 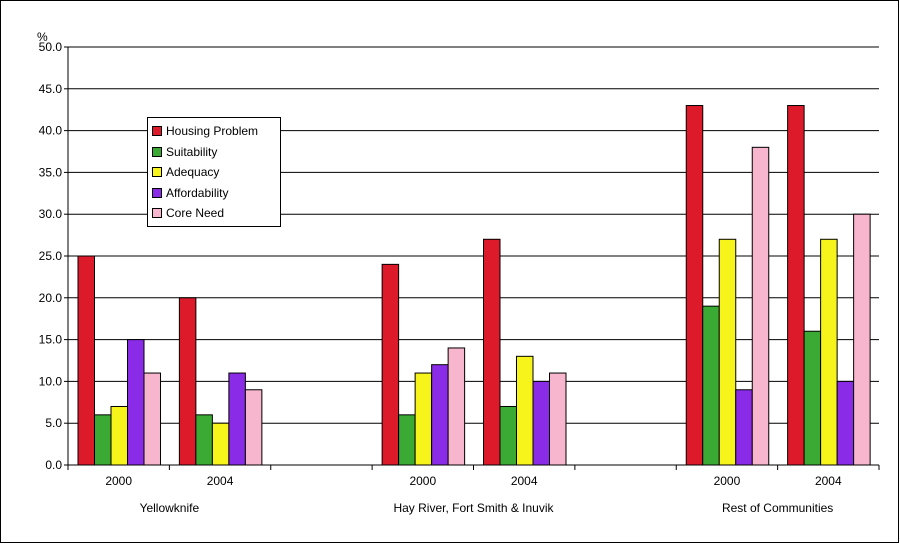 I want to click on legend-item: Suitability, so click(x=214, y=152).